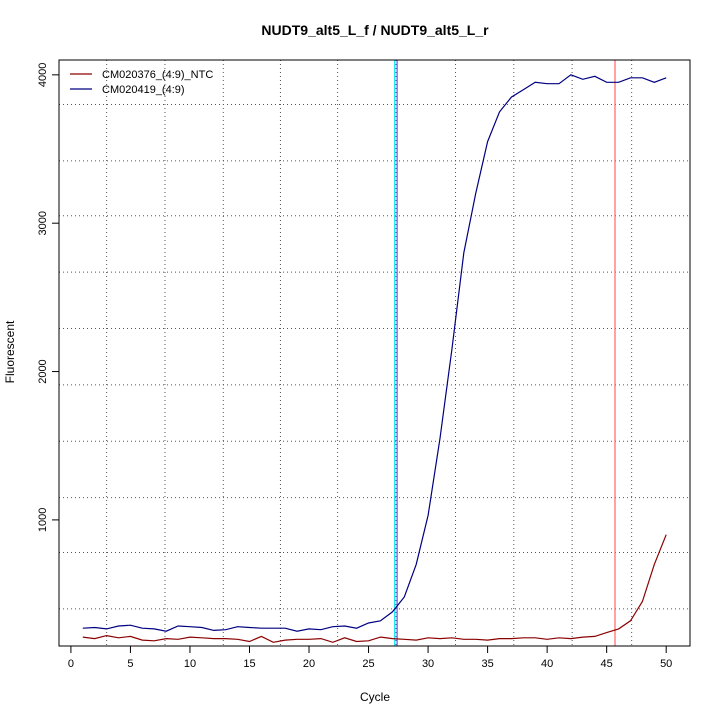 Image resolution: width=720 pixels, height=720 pixels. What do you see at coordinates (607, 664) in the screenshot?
I see `x-tick-label: 45` at bounding box center [607, 664].